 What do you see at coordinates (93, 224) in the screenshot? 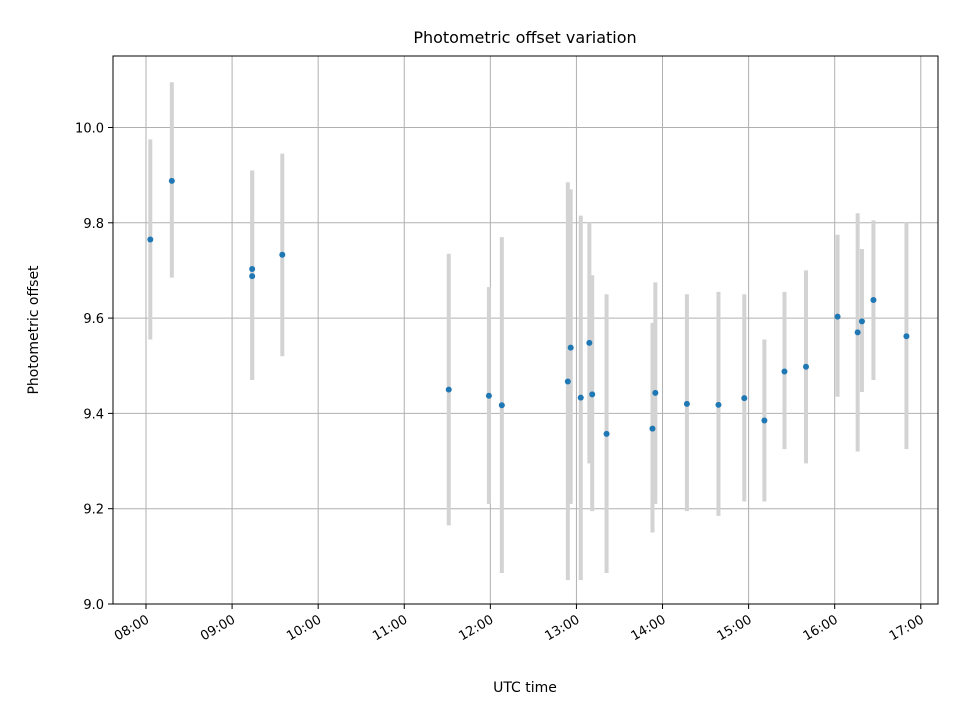
I see `y-tick-label: 9.8` at bounding box center [93, 224].